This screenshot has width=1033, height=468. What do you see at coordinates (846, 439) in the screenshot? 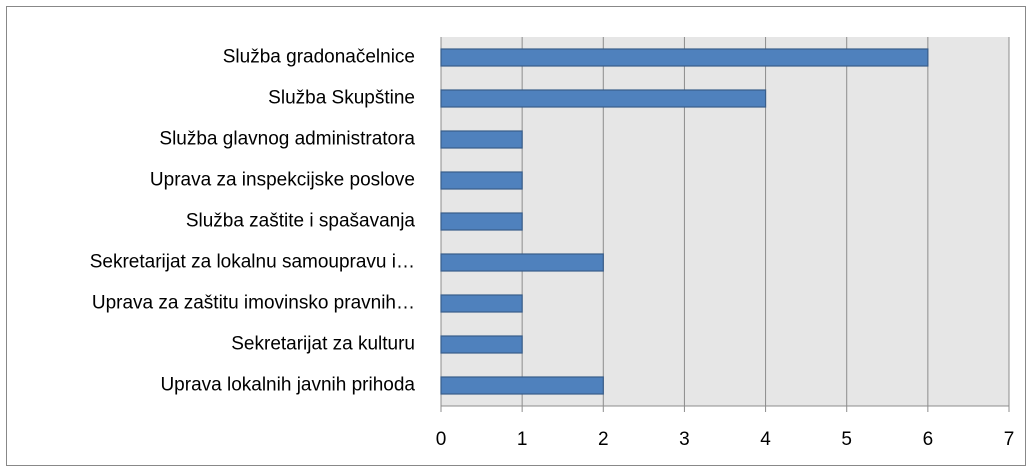
I see `x-tick-label: 5` at bounding box center [846, 439].